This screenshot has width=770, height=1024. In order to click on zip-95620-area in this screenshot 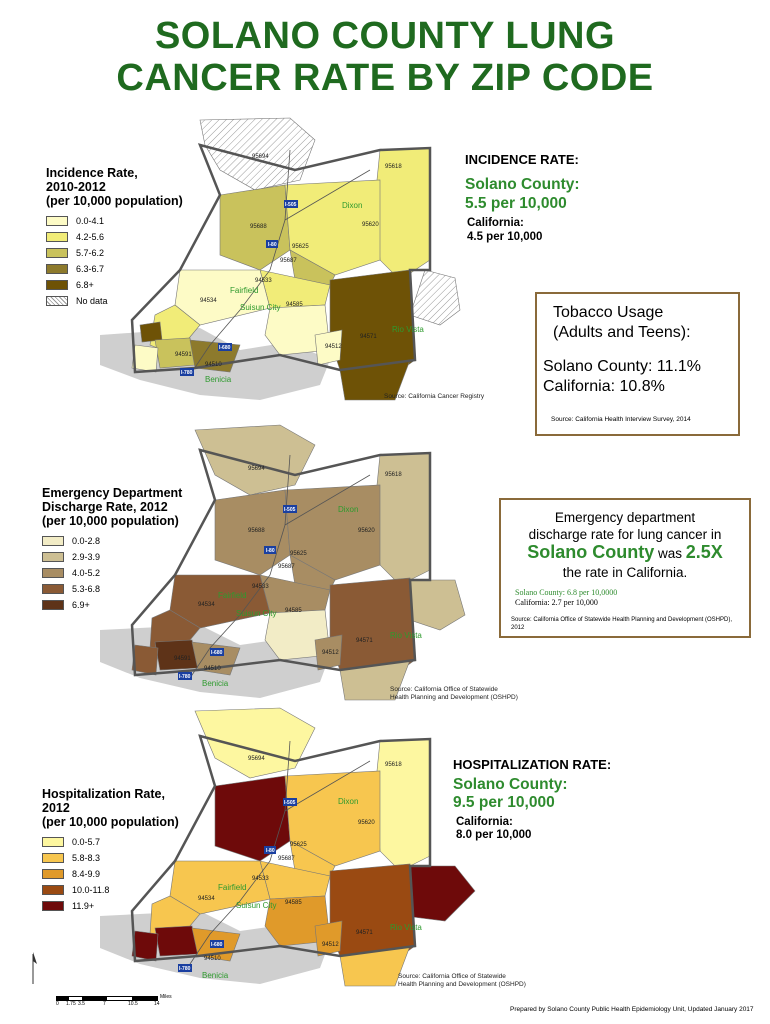, I will do `click(332, 227)`.